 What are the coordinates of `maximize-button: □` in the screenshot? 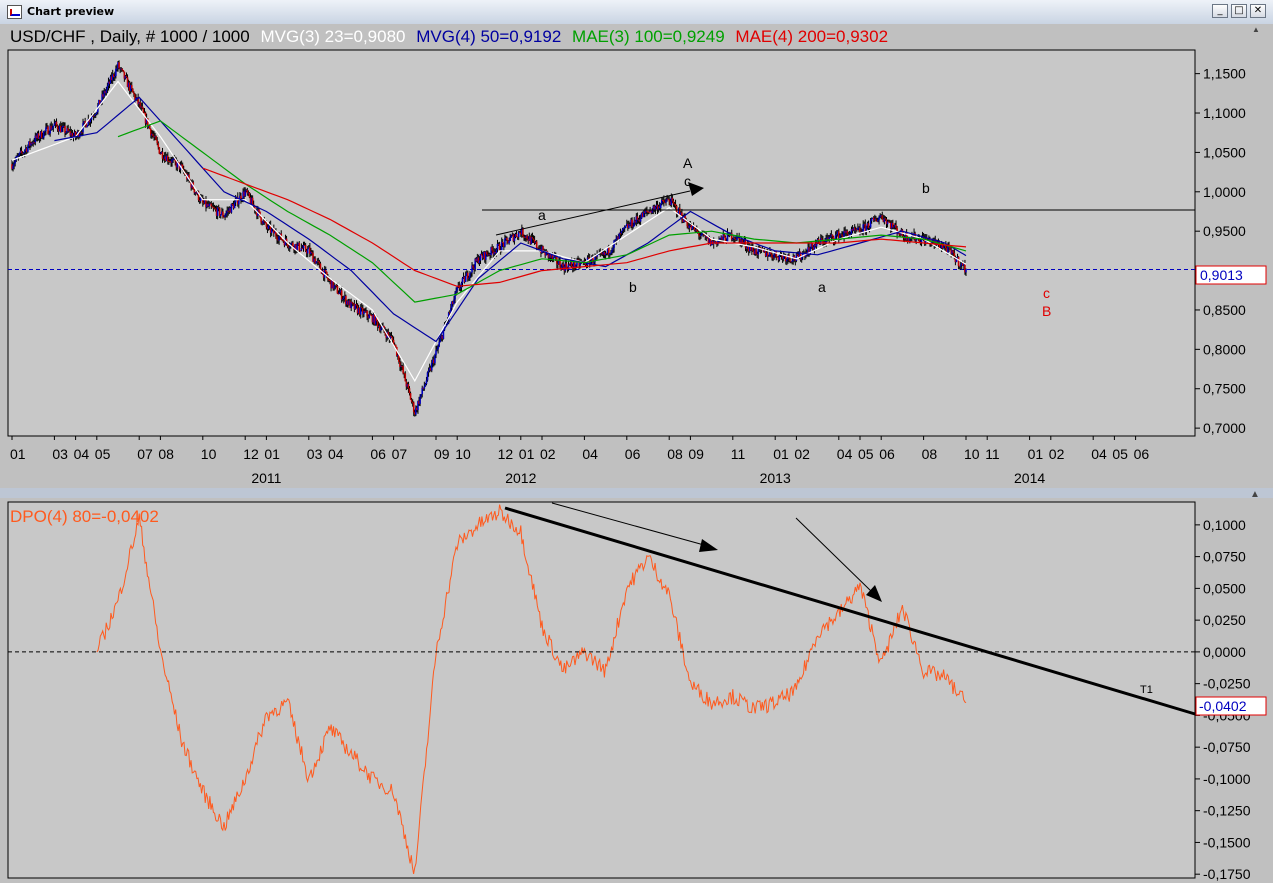 It's located at (1239, 11).